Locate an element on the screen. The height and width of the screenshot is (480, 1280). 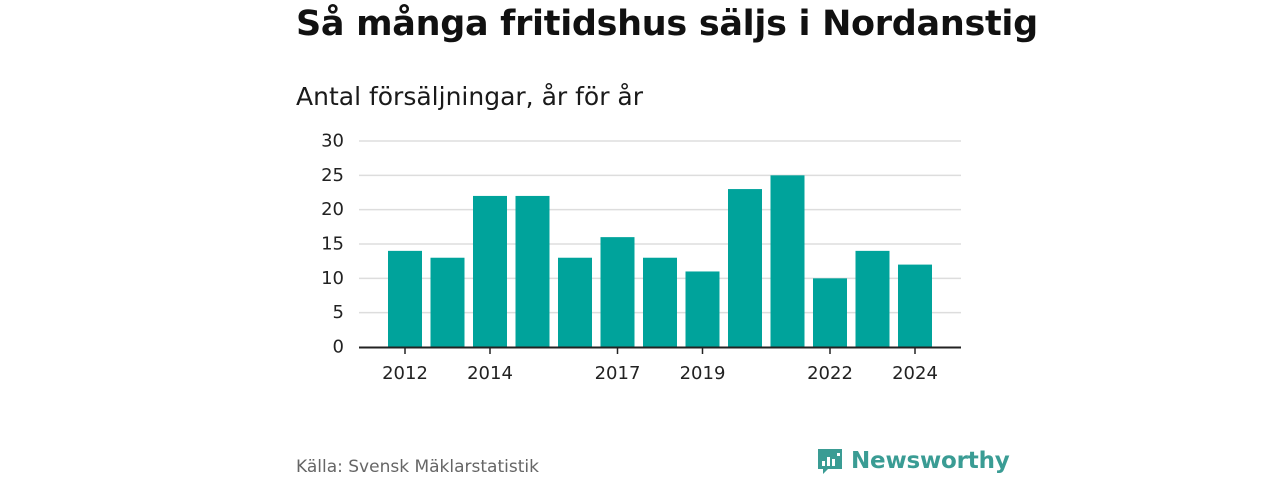
x-tick-label: 2017 is located at coordinates (618, 373).